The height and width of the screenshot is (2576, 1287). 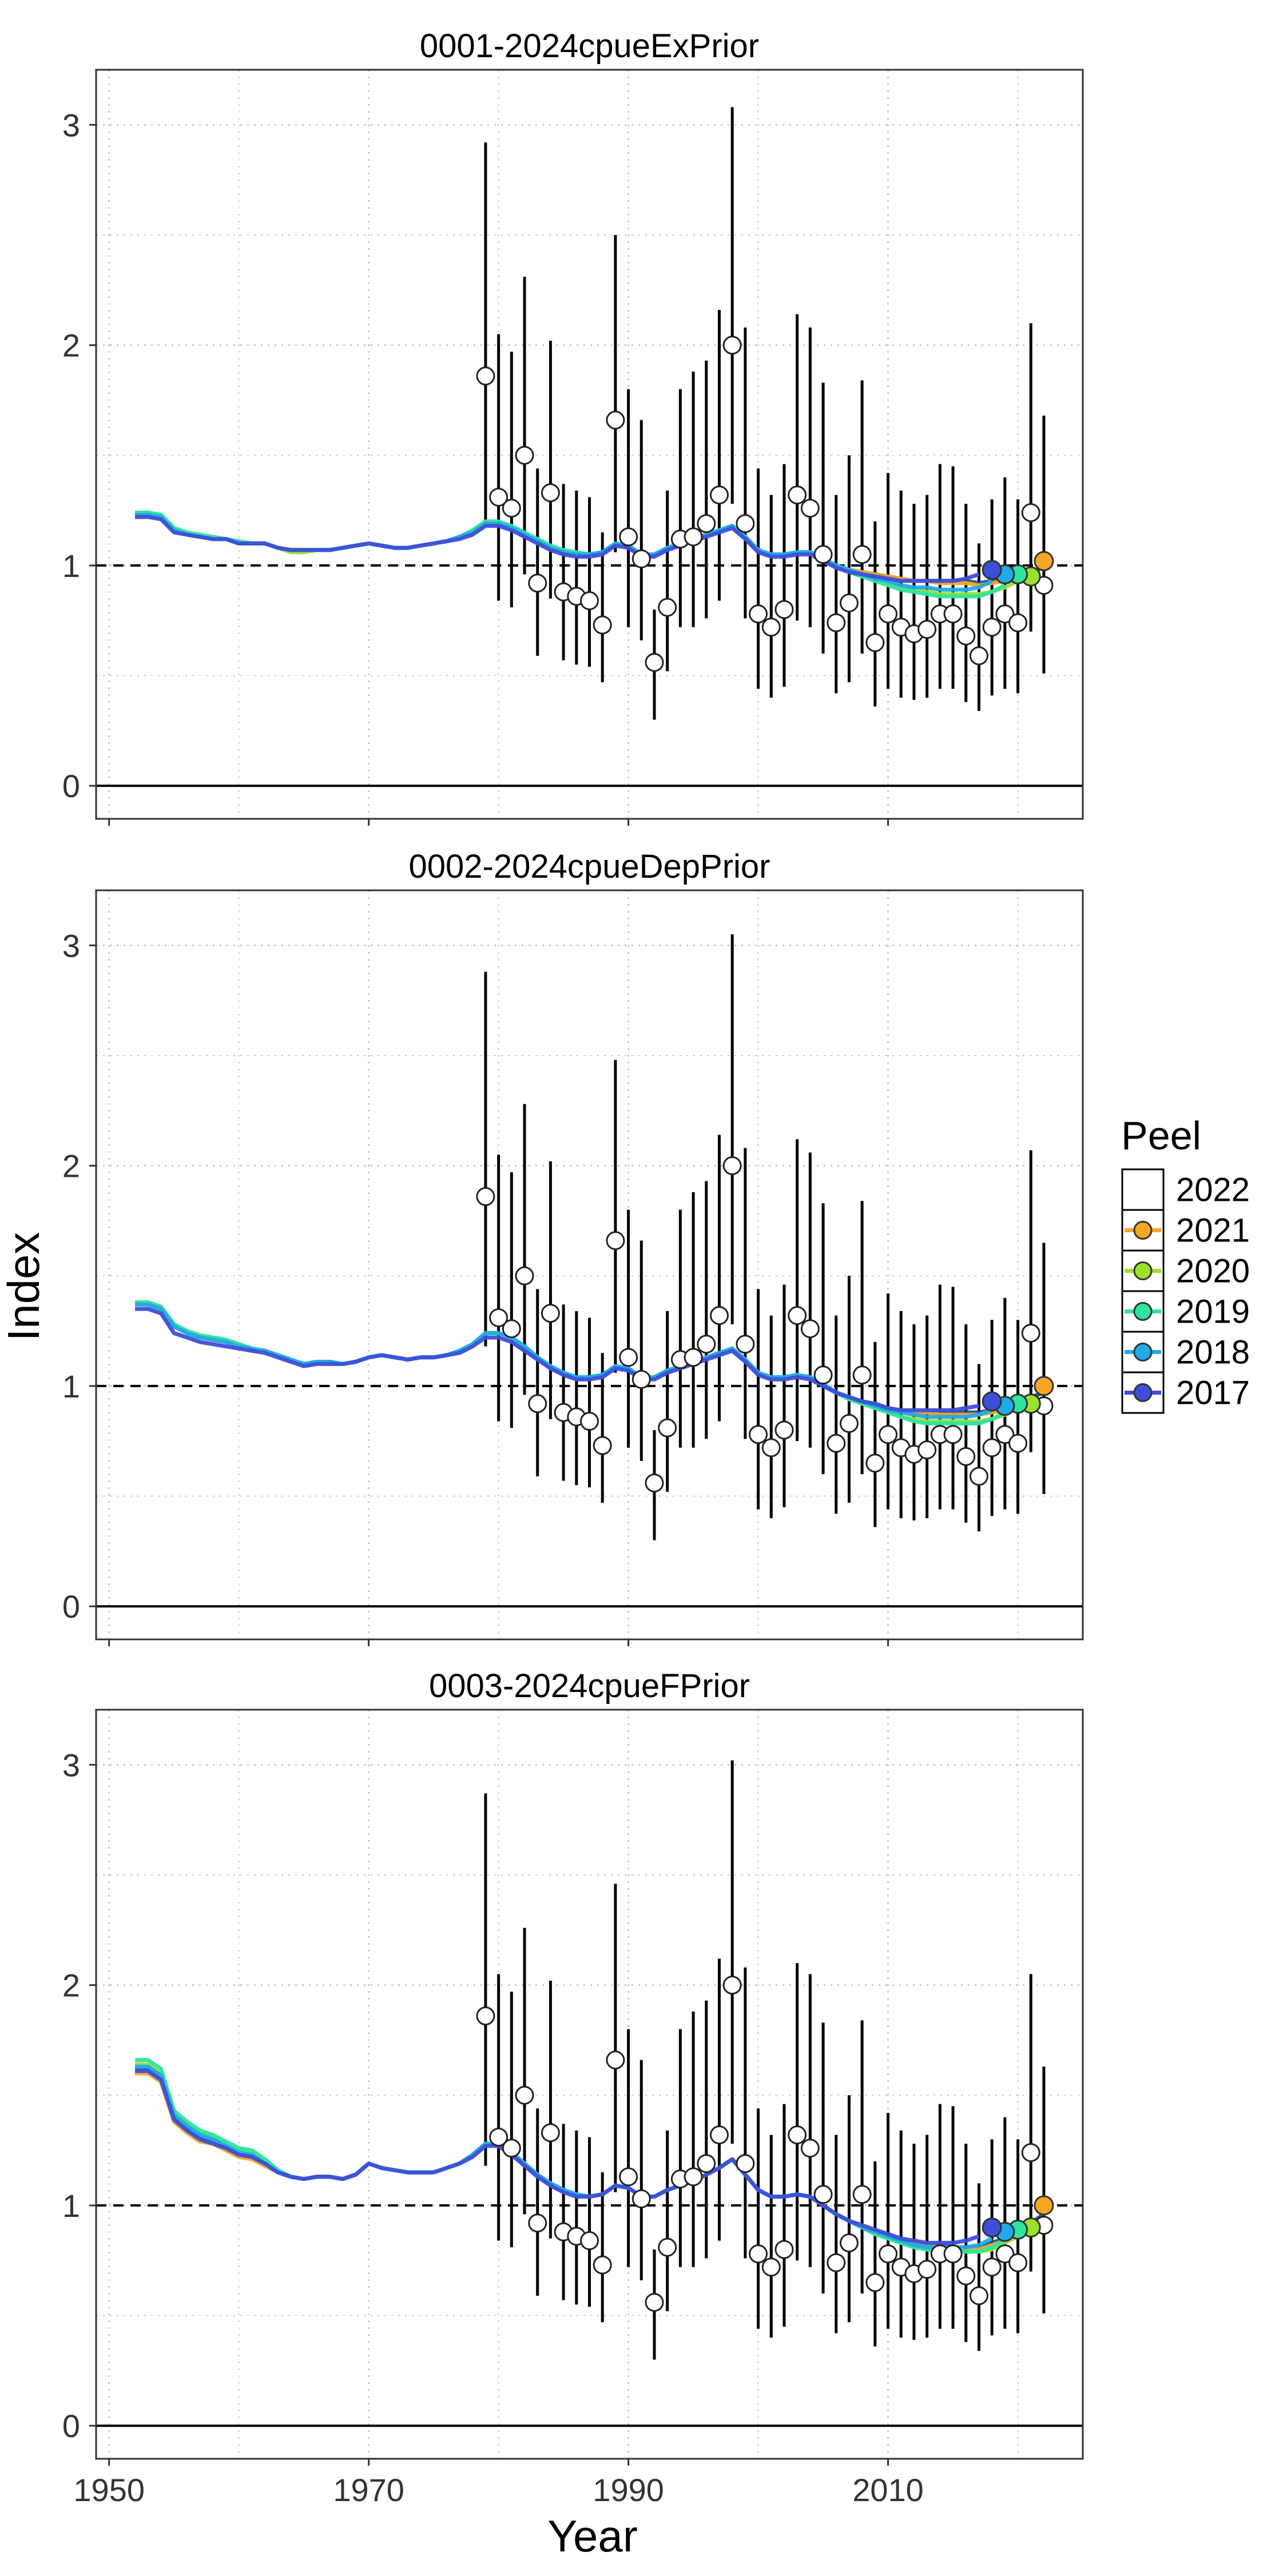 What do you see at coordinates (1185, 1392) in the screenshot?
I see `legend-item-2017: 2017` at bounding box center [1185, 1392].